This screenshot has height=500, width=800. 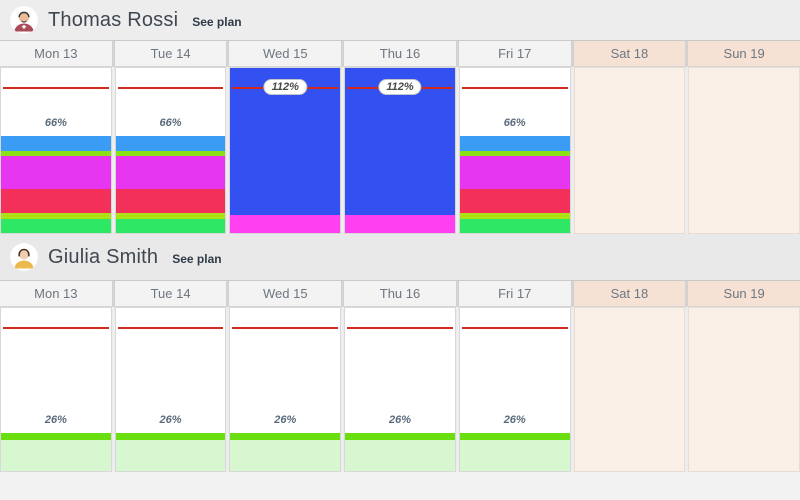 I want to click on schedule-cell-tue-14: 26%, so click(x=170, y=389).